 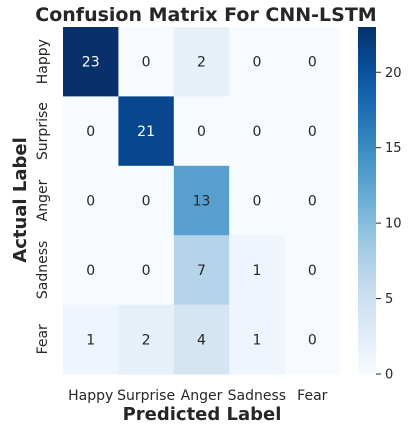 I want to click on cell-value-label: 21, so click(x=146, y=132).